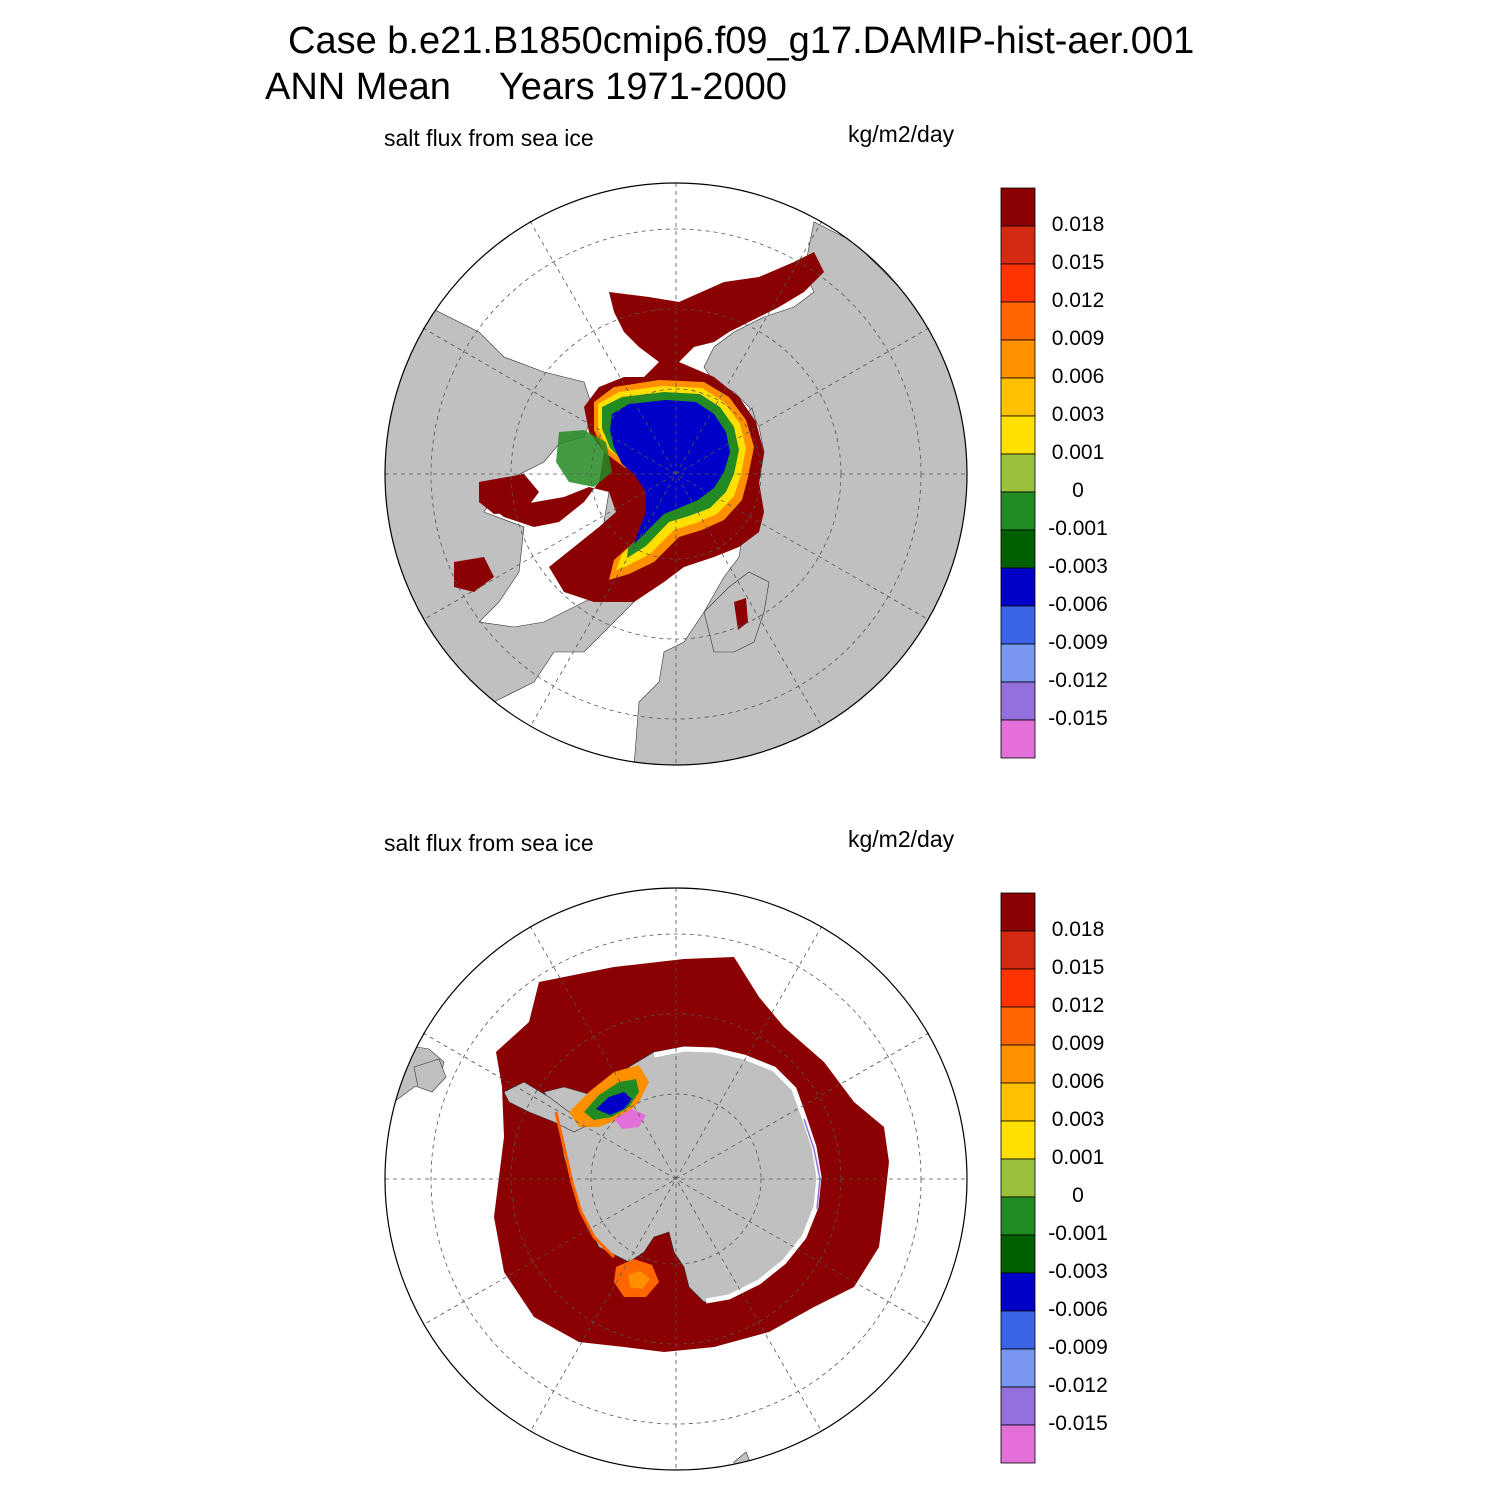  What do you see at coordinates (1078, 414) in the screenshot?
I see `north-colorbar-tick-label: 0.003` at bounding box center [1078, 414].